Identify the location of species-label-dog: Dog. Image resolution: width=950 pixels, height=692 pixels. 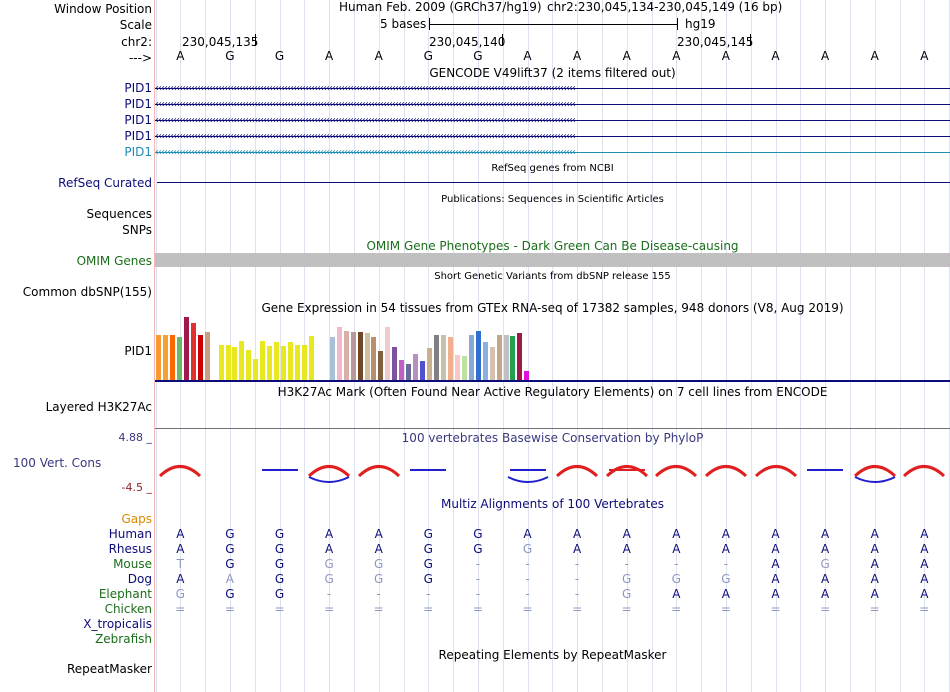
(139, 579).